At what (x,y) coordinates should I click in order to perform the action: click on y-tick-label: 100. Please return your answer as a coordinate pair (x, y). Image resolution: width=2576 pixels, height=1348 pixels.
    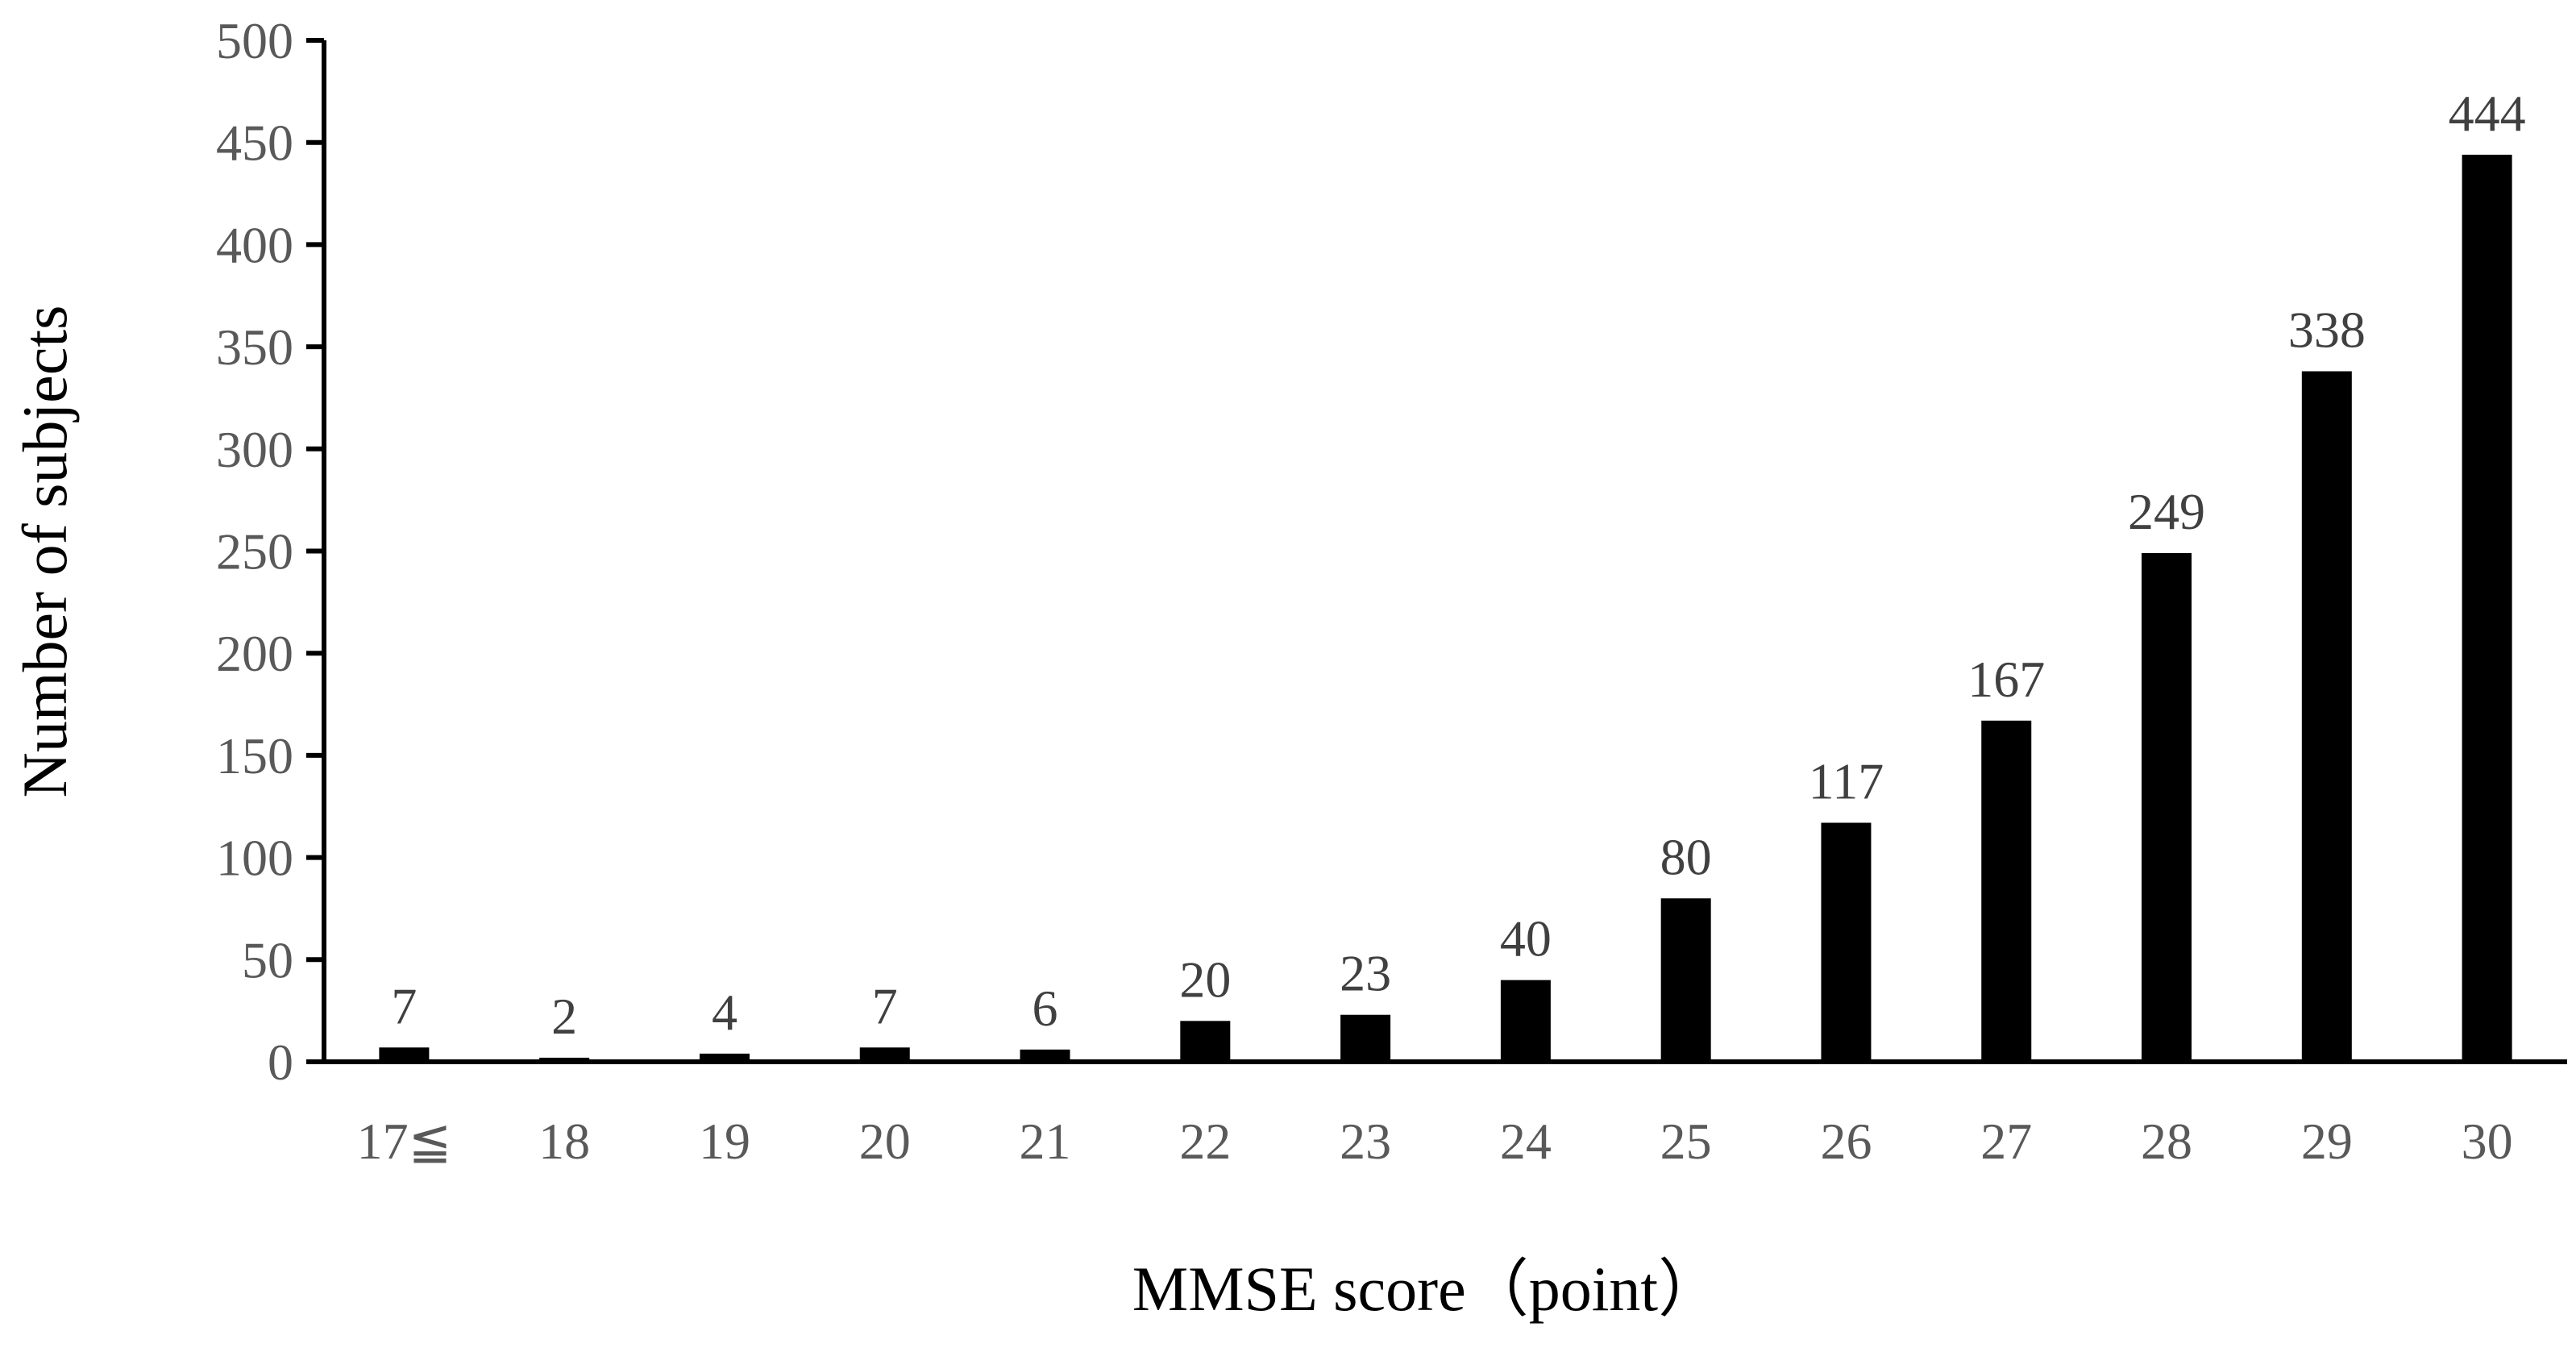
    Looking at the image, I should click on (254, 859).